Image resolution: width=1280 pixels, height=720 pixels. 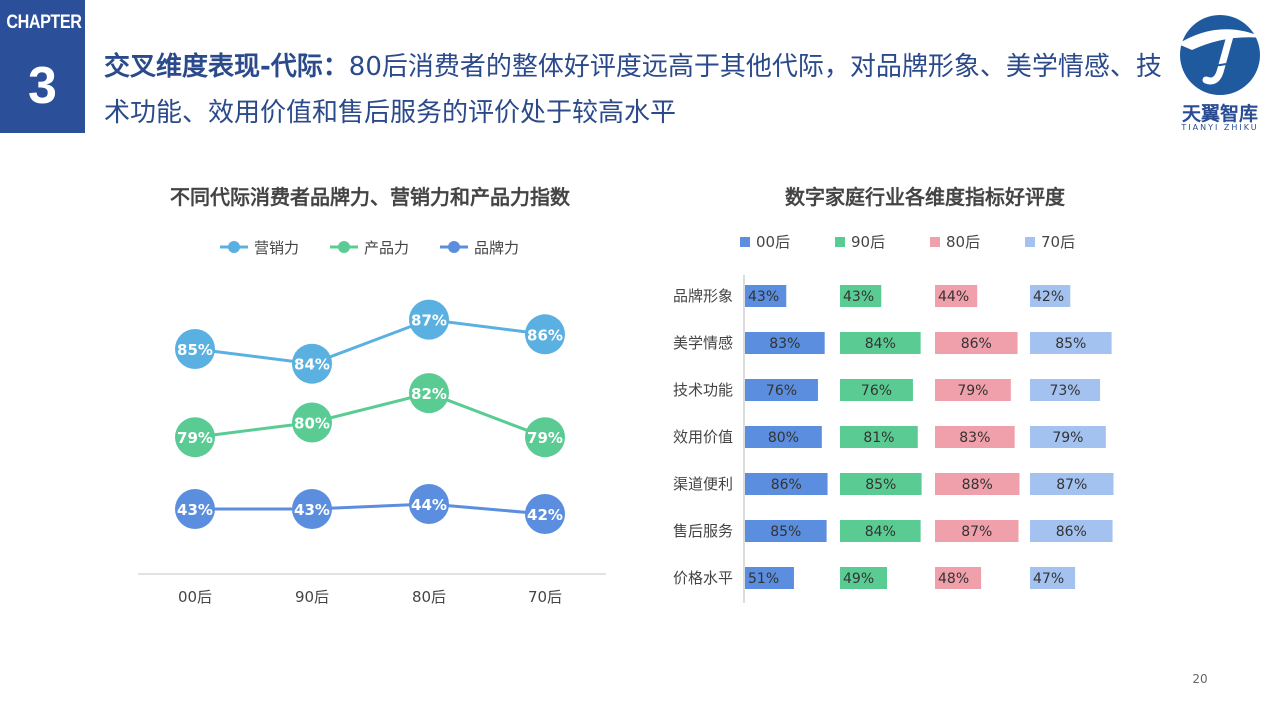 What do you see at coordinates (763, 579) in the screenshot?
I see `bar-value-label: 51%` at bounding box center [763, 579].